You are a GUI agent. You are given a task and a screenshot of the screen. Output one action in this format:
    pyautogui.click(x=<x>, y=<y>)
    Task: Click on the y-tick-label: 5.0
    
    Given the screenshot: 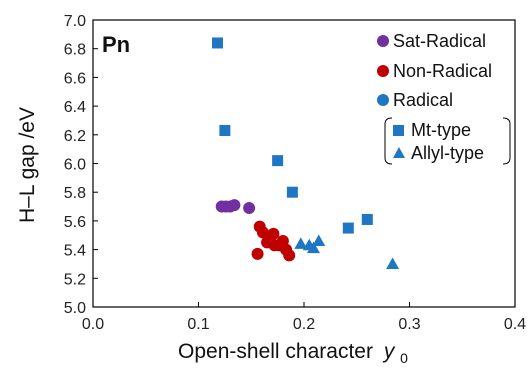 What is the action you would take?
    pyautogui.click(x=75, y=308)
    